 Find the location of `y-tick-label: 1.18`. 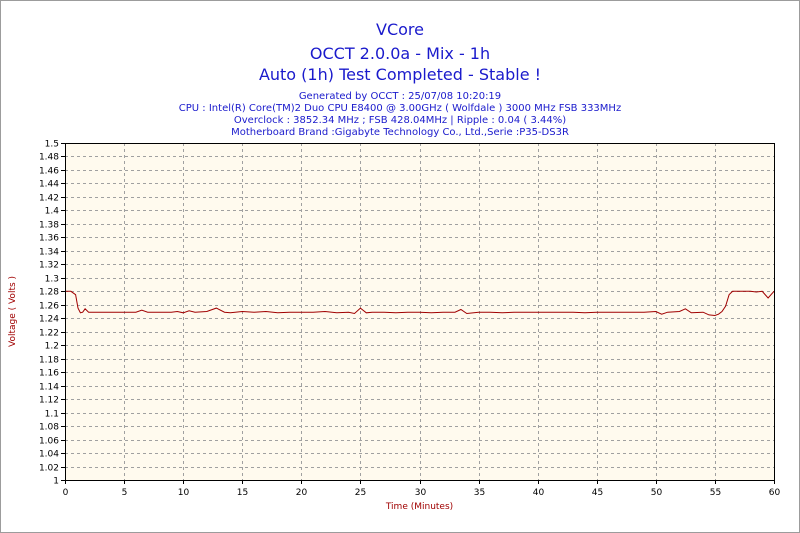

y-tick-label: 1.18 is located at coordinates (49, 361).